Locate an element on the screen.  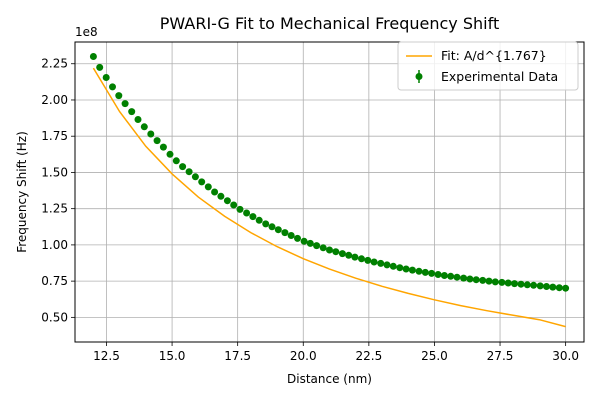
x-tick-label: 17.5 is located at coordinates (237, 356).